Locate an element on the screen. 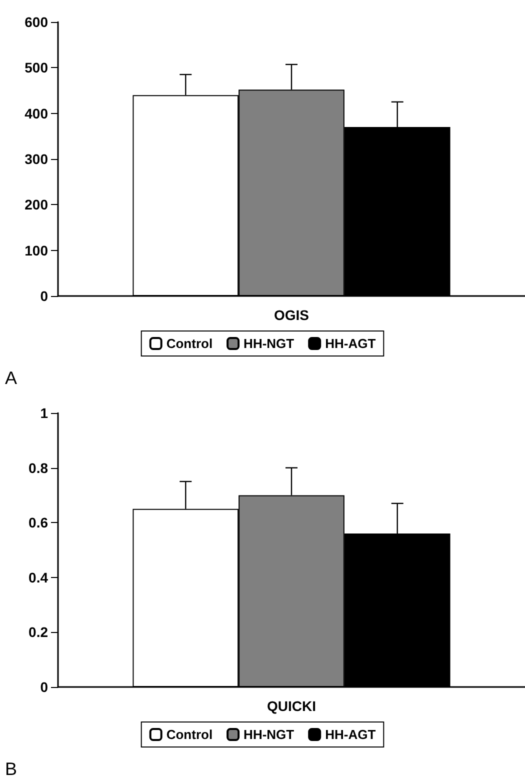 The image size is (525, 783). y-tick-label: 100 is located at coordinates (36, 250).